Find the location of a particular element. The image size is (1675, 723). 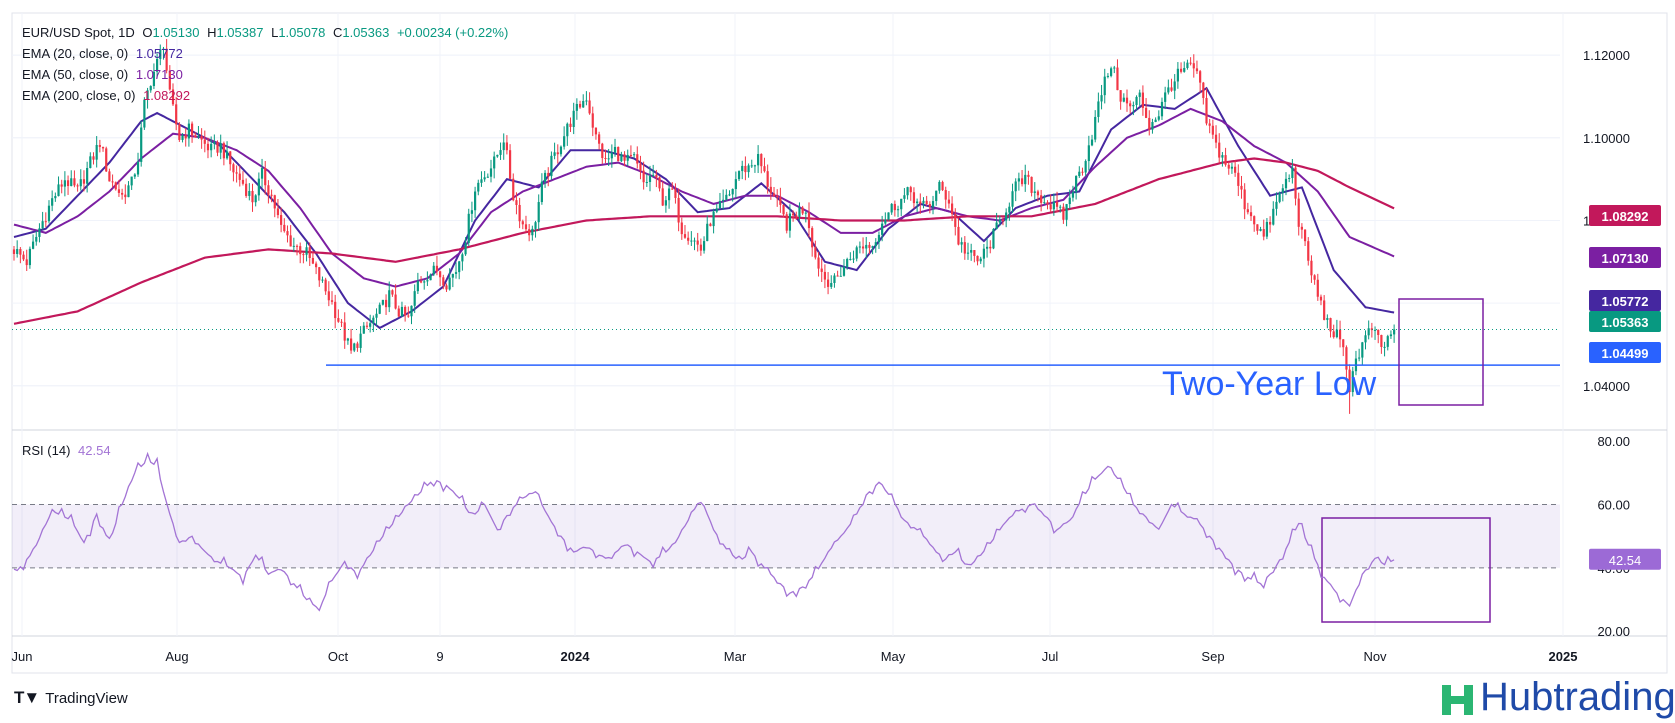

price-label-text: 1.07130 is located at coordinates (1625, 258).